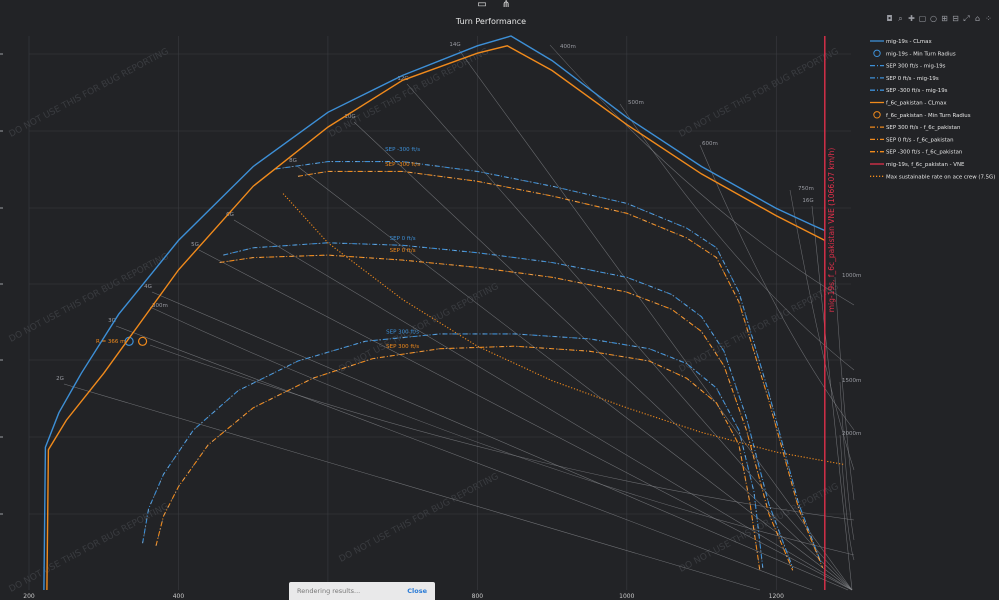 The height and width of the screenshot is (600, 999). I want to click on radius-line-label: 1000m, so click(851, 276).